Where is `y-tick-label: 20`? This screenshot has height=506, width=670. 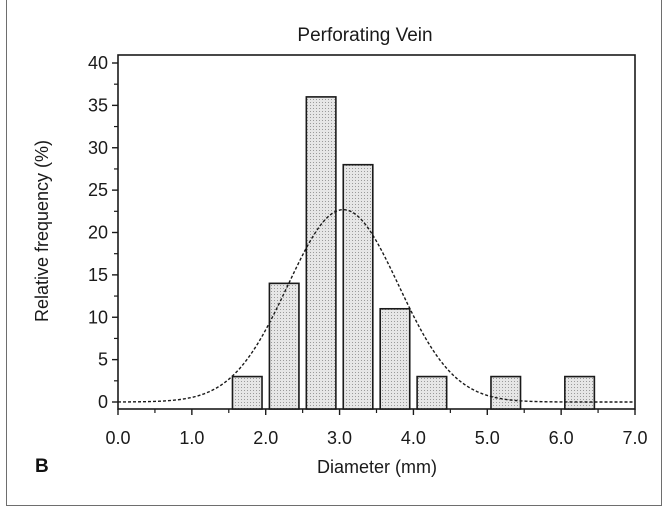
y-tick-label: 20 is located at coordinates (98, 233).